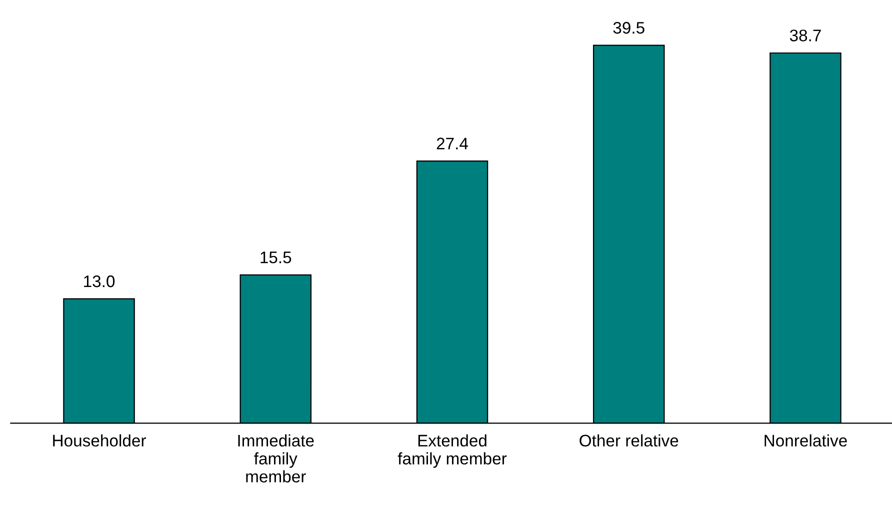  What do you see at coordinates (452, 144) in the screenshot?
I see `data-label: 27.4` at bounding box center [452, 144].